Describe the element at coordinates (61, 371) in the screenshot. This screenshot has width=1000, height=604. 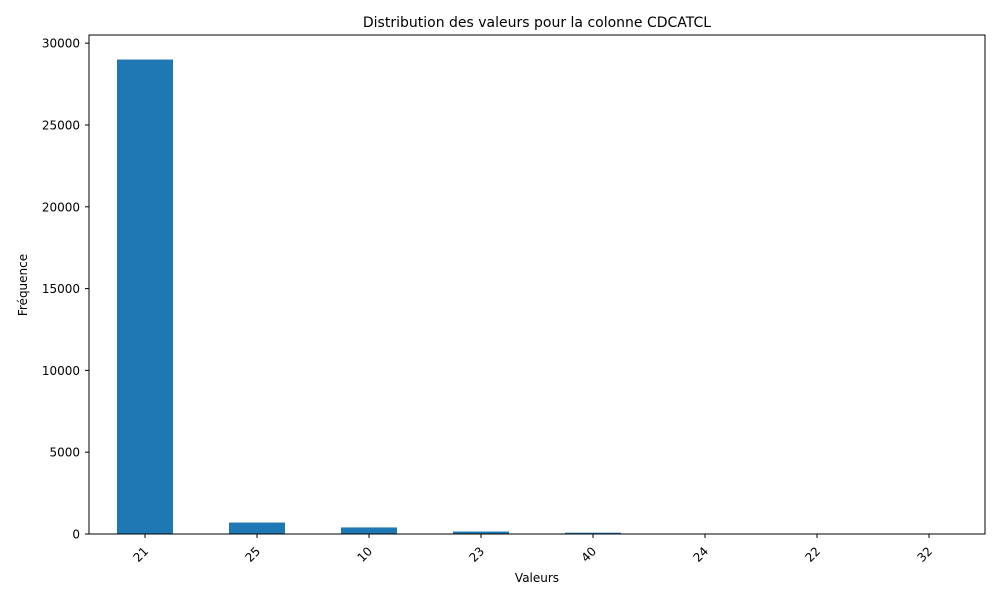
I see `y-tick-label: 10000` at that location.